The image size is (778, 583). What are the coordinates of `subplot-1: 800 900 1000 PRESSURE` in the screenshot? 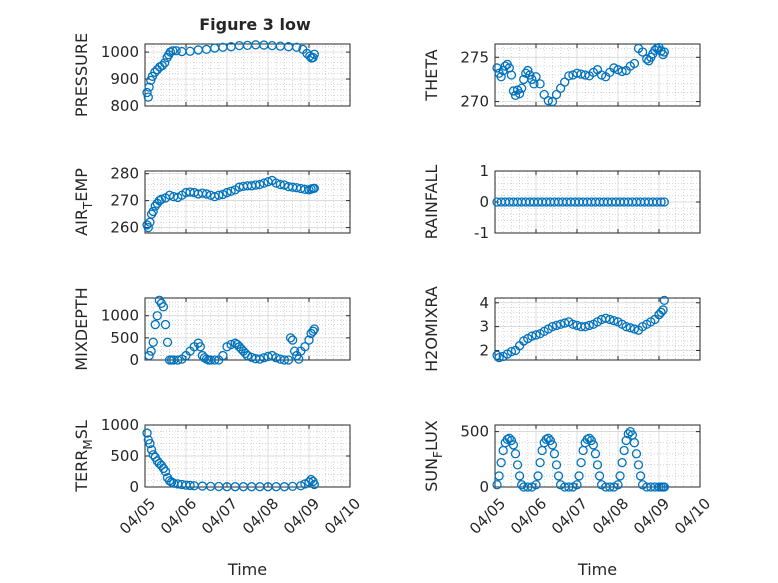 It's located at (211, 75).